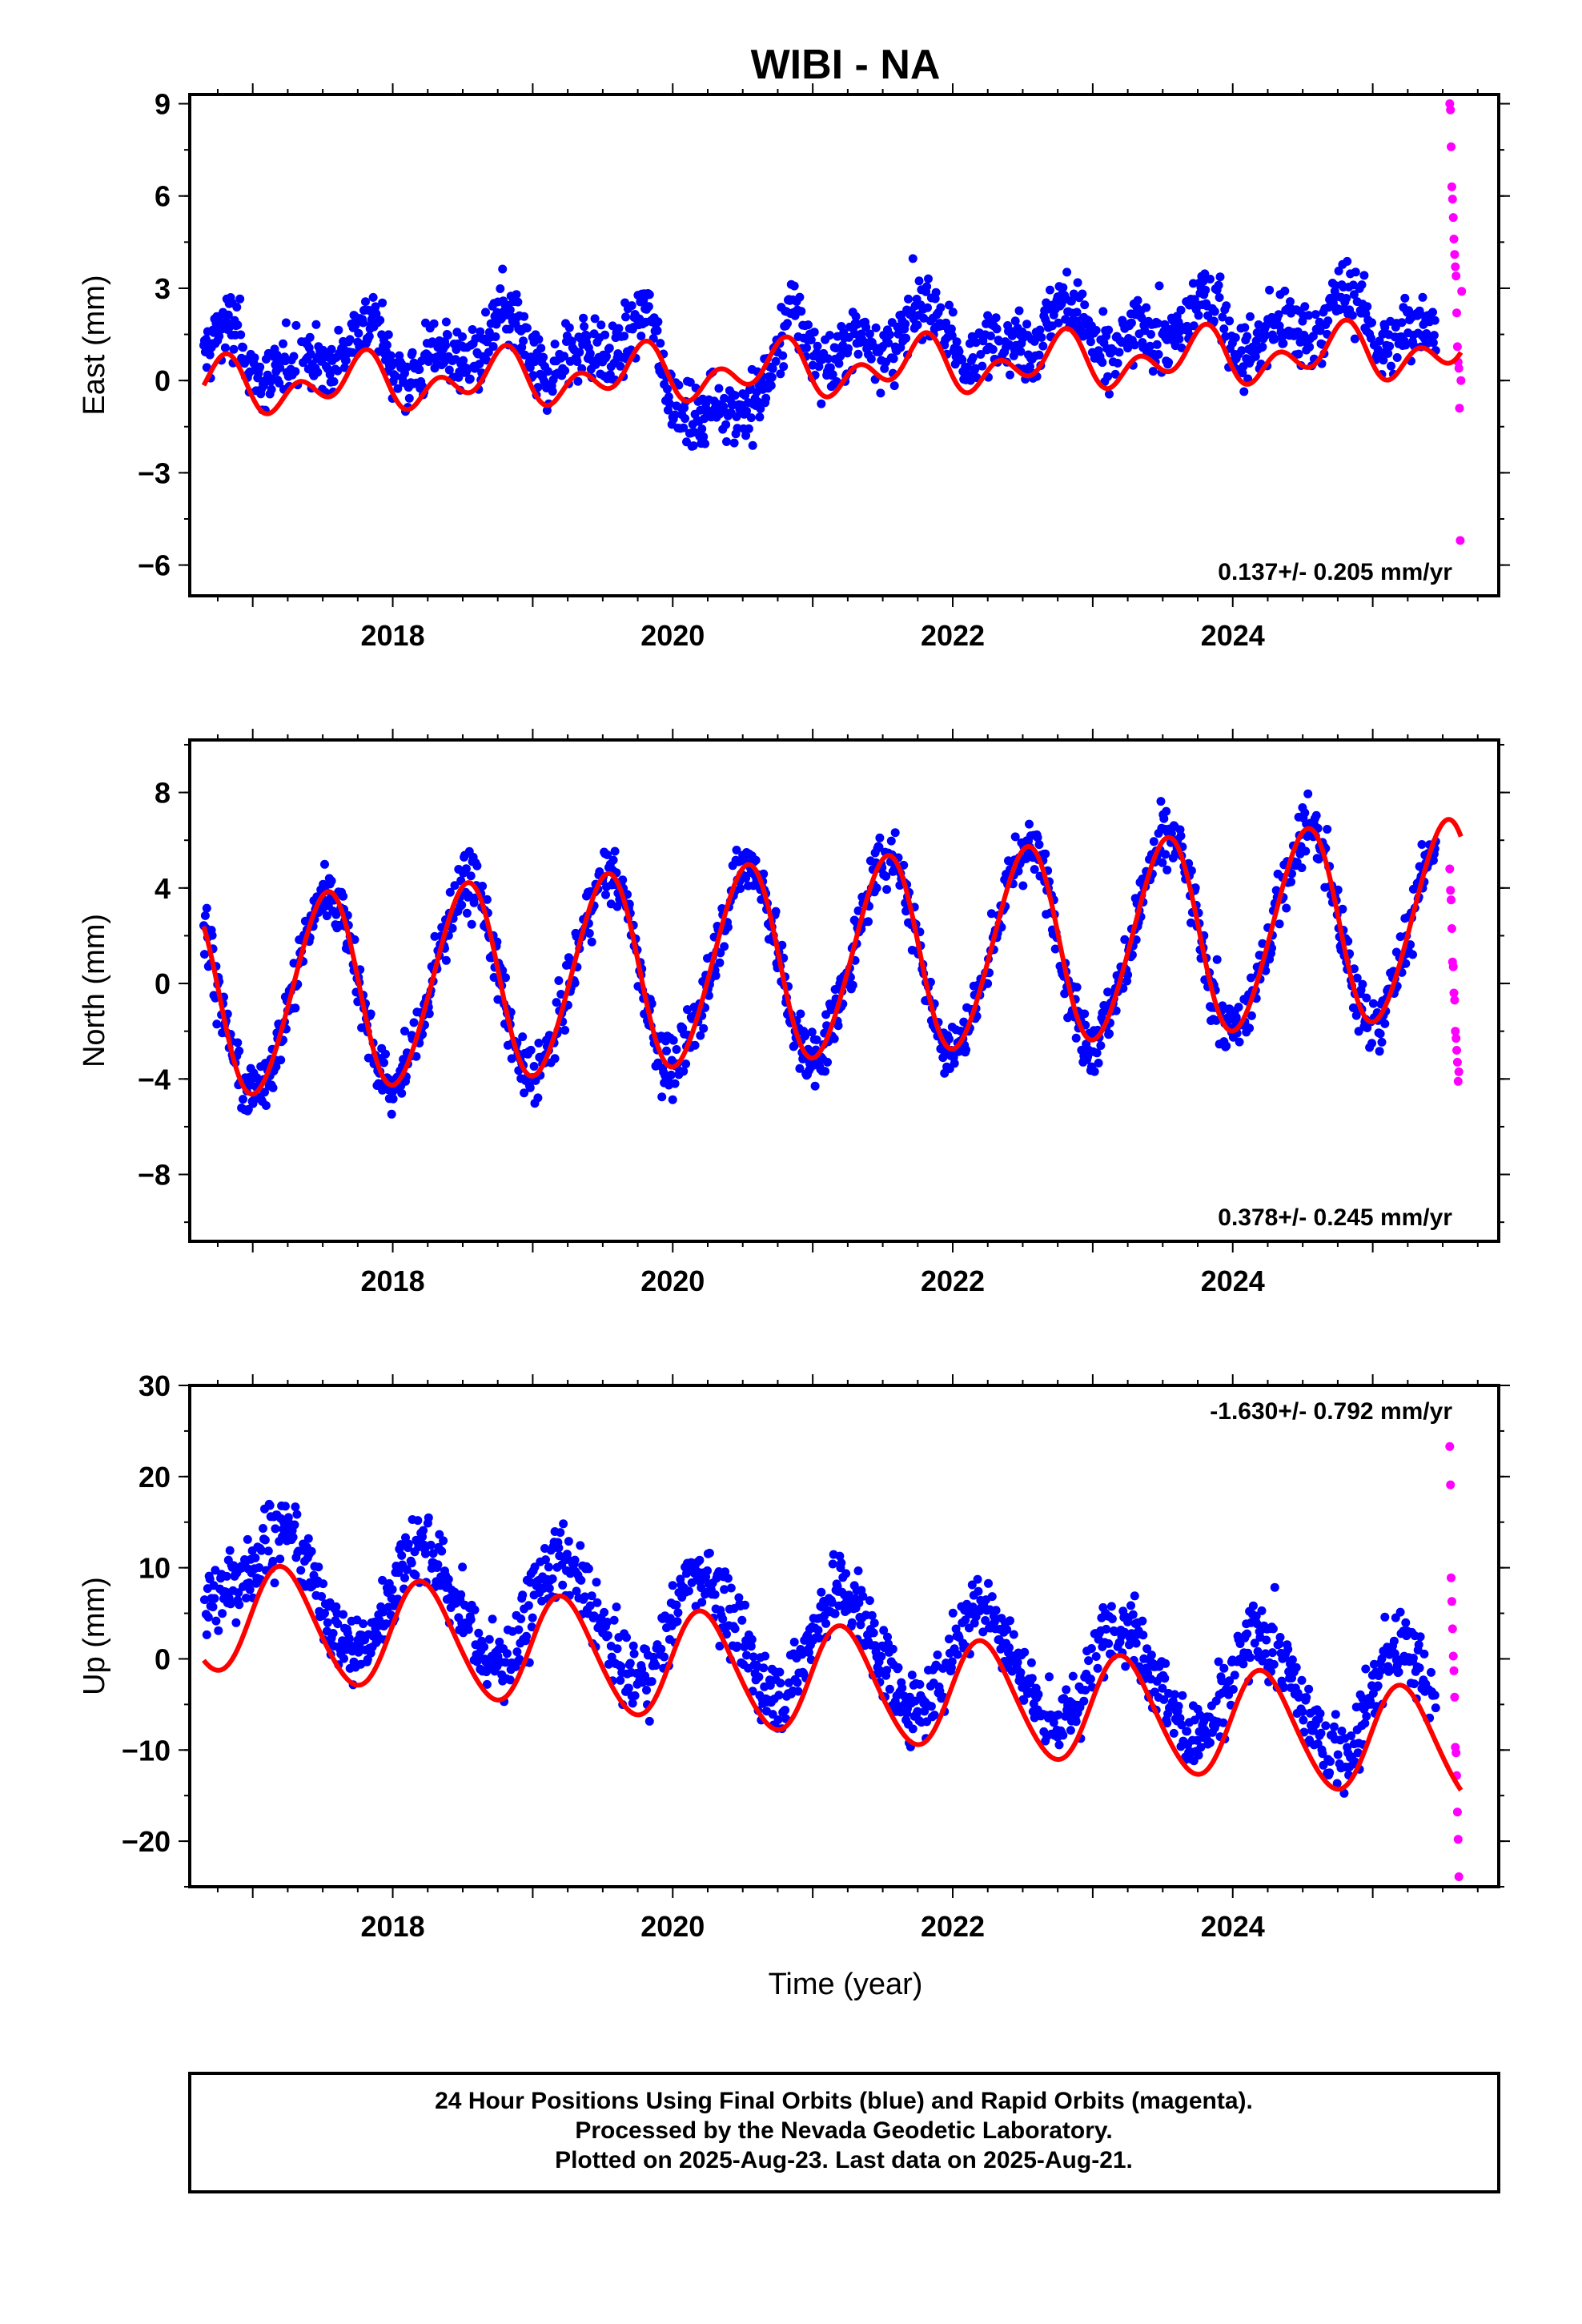  Describe the element at coordinates (163, 983) in the screenshot. I see `y-tick-label: 0` at that location.